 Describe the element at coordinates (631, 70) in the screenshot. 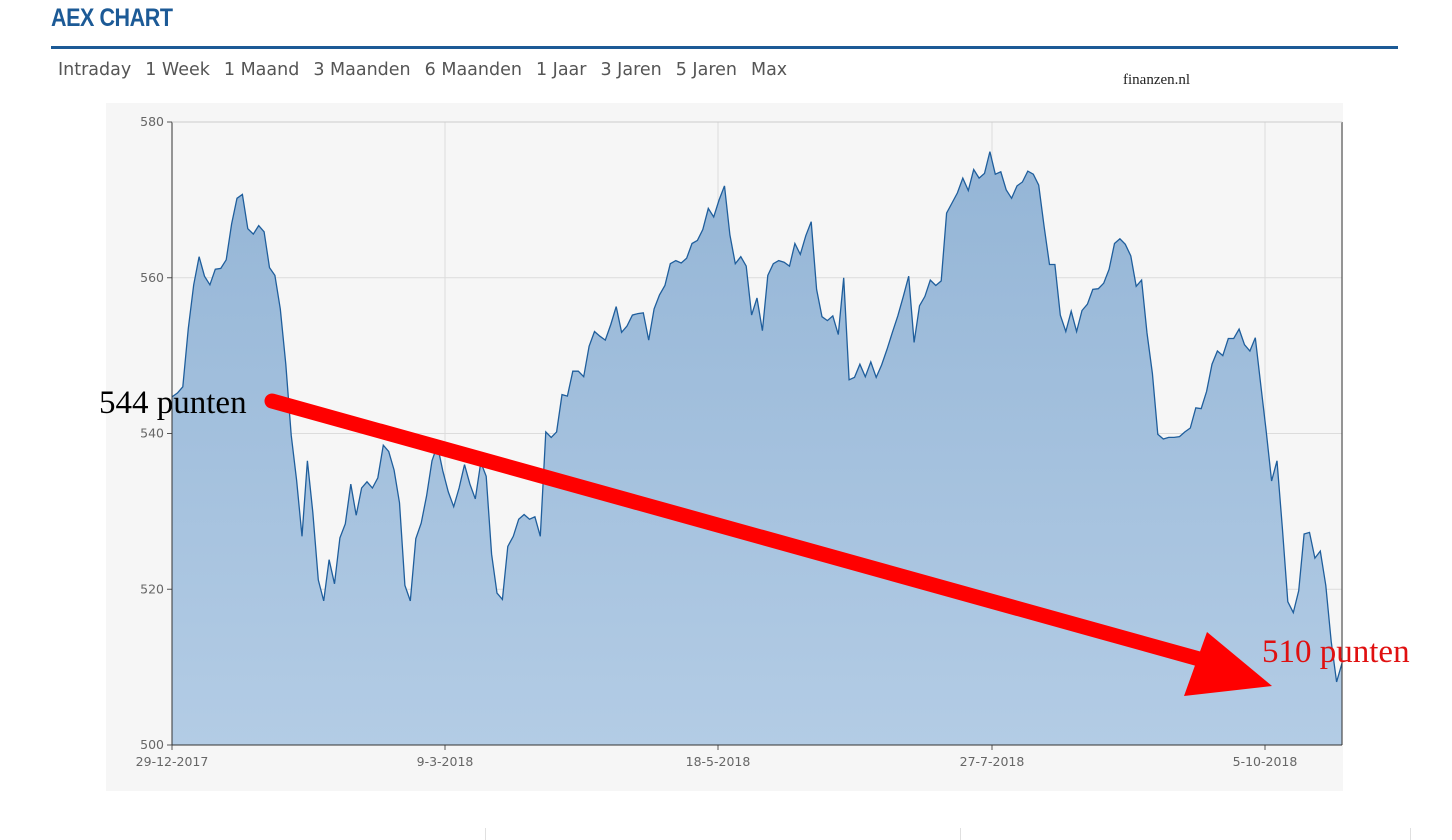

I see `tab-3-jaren: 3 Jaren` at that location.